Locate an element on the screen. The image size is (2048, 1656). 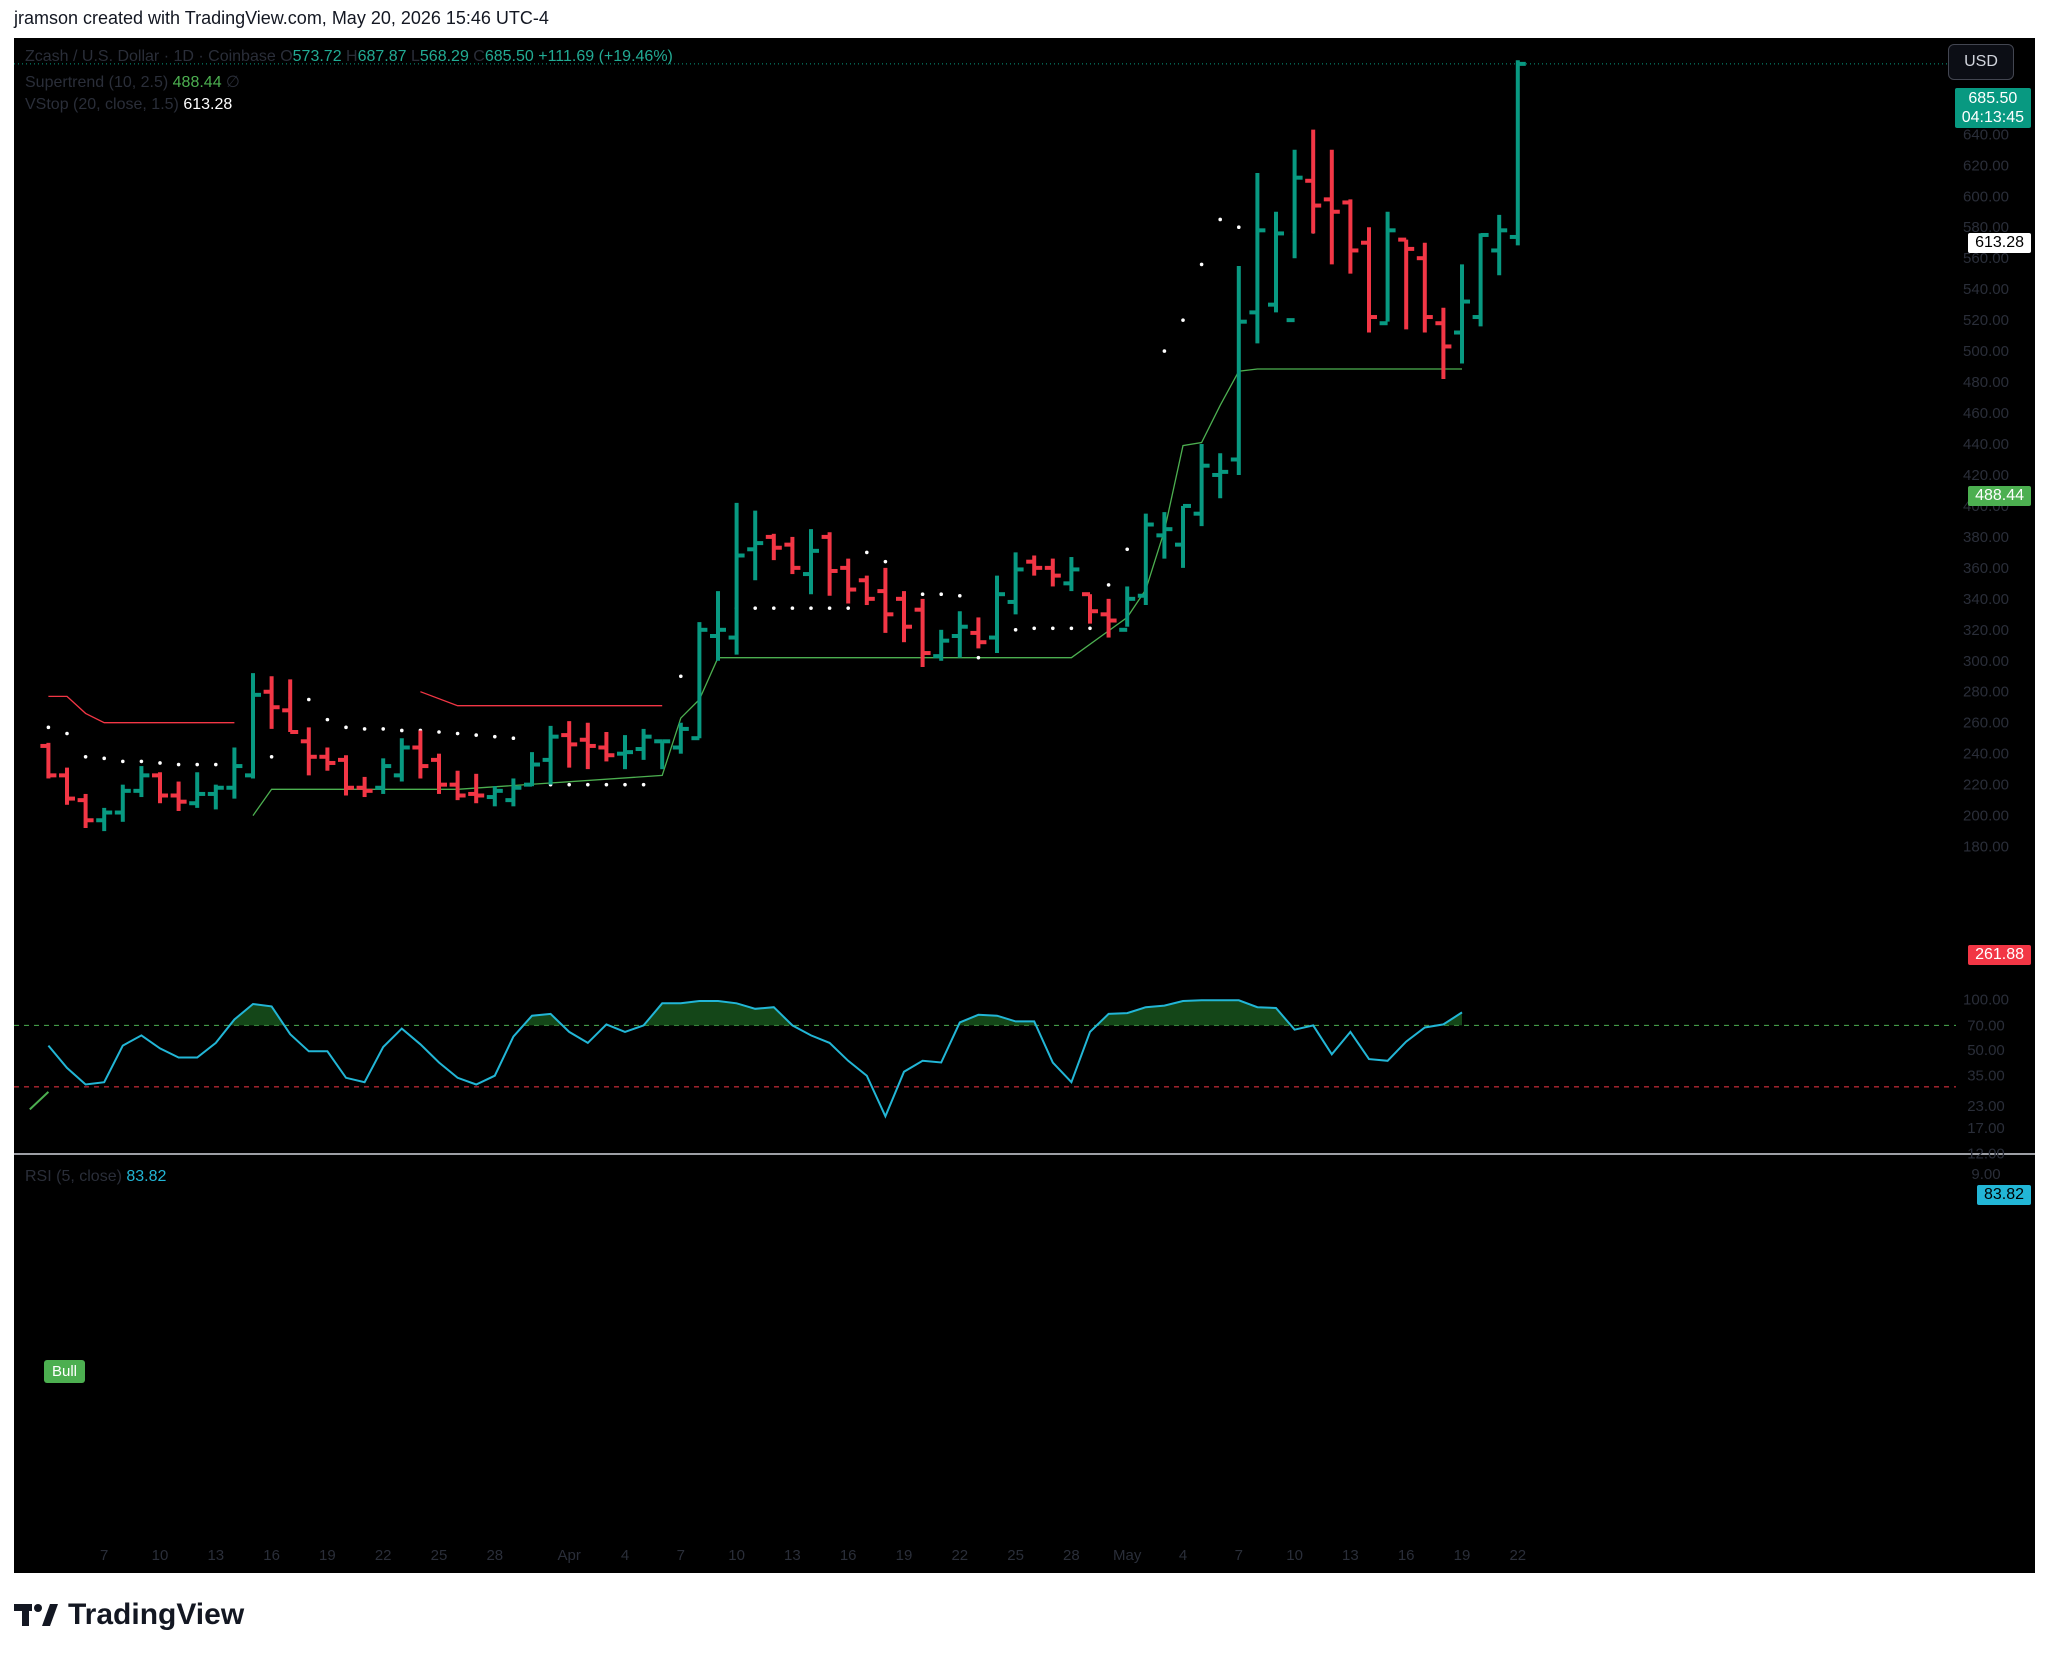
price-axis-tick: 360.00 is located at coordinates (1986, 568).